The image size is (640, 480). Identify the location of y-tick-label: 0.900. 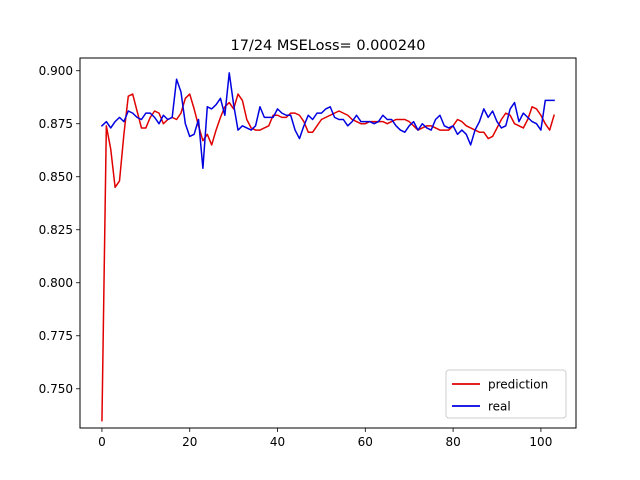
(56, 71).